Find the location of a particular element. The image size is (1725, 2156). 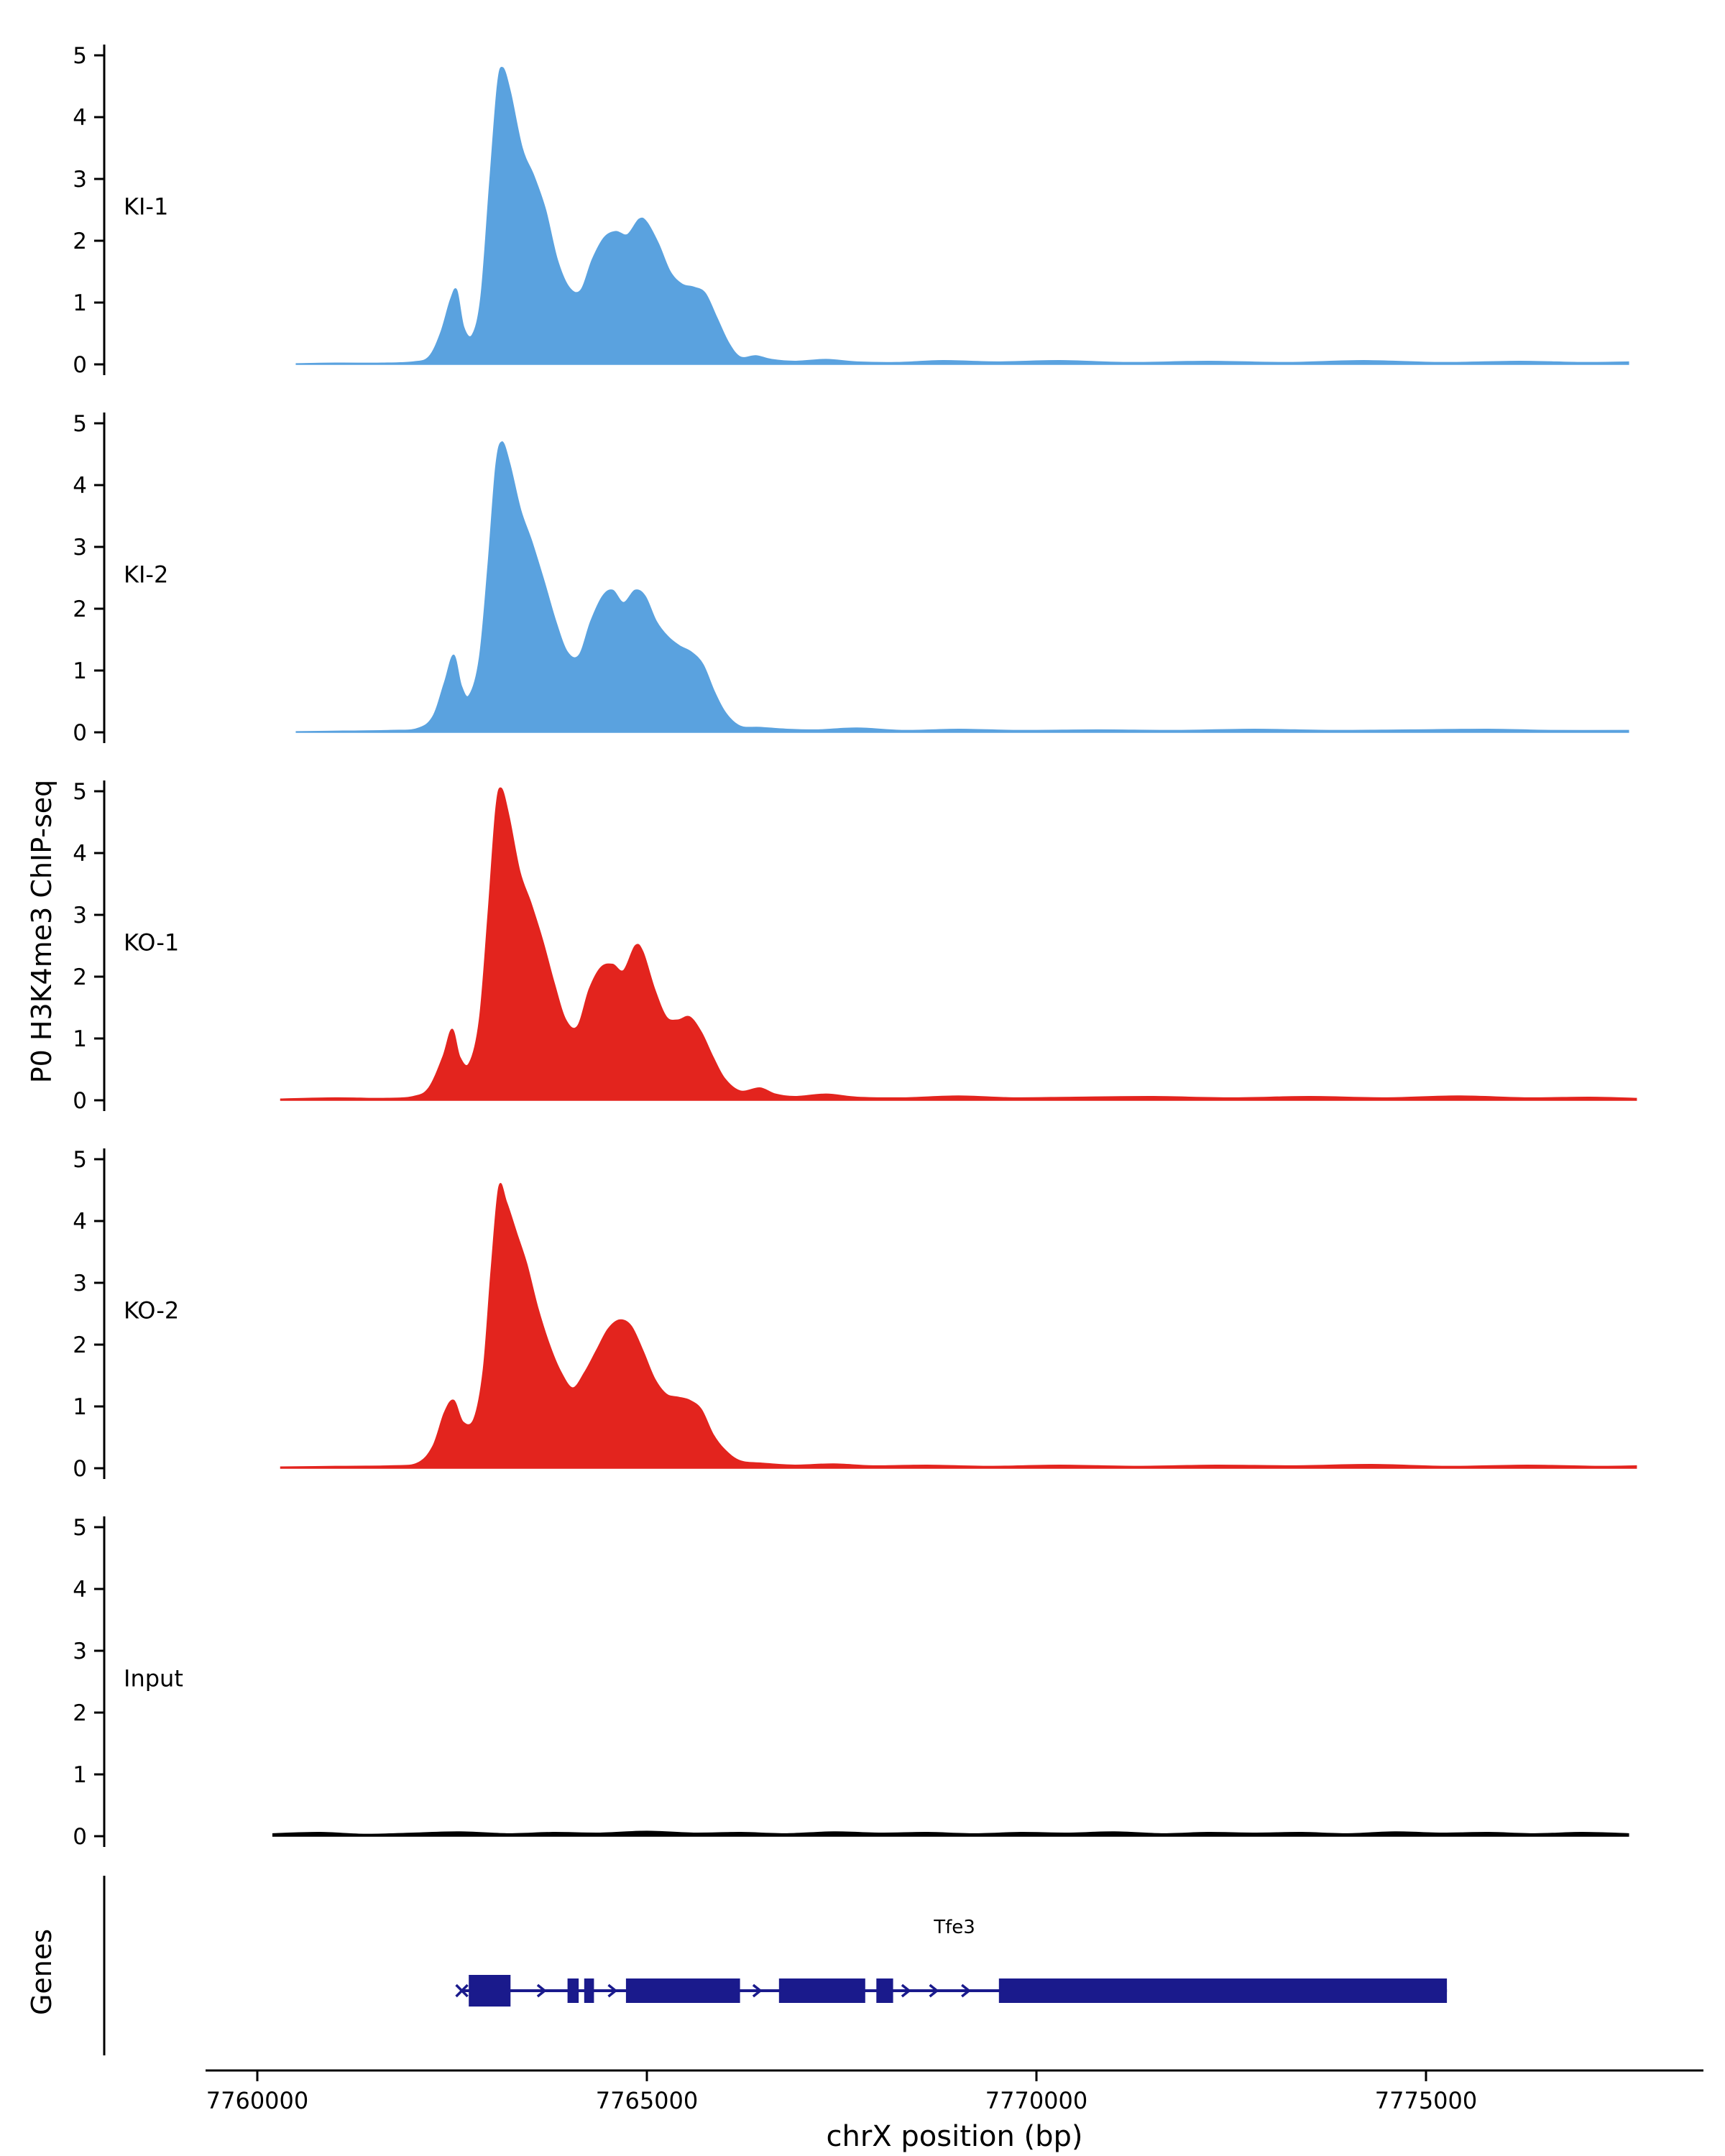

x-tick-label: 7765000 is located at coordinates (647, 2100).